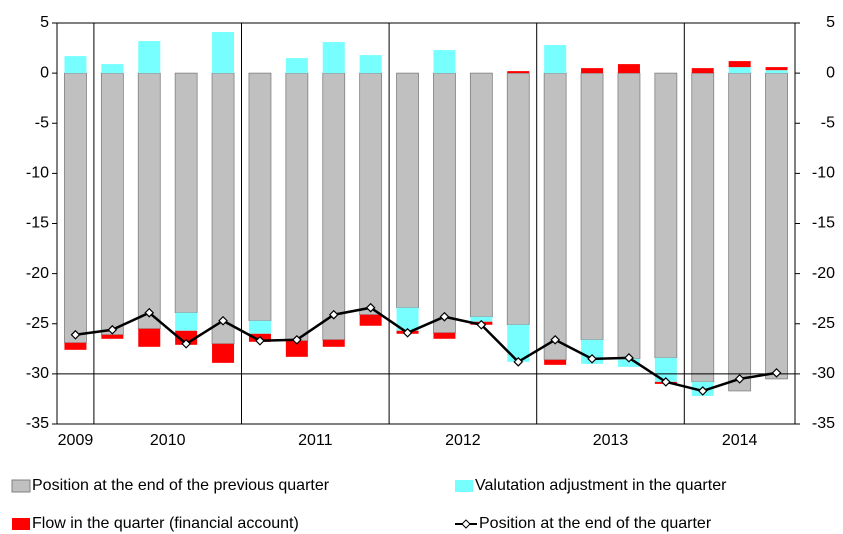  What do you see at coordinates (463, 440) in the screenshot?
I see `year-label: 2012` at bounding box center [463, 440].